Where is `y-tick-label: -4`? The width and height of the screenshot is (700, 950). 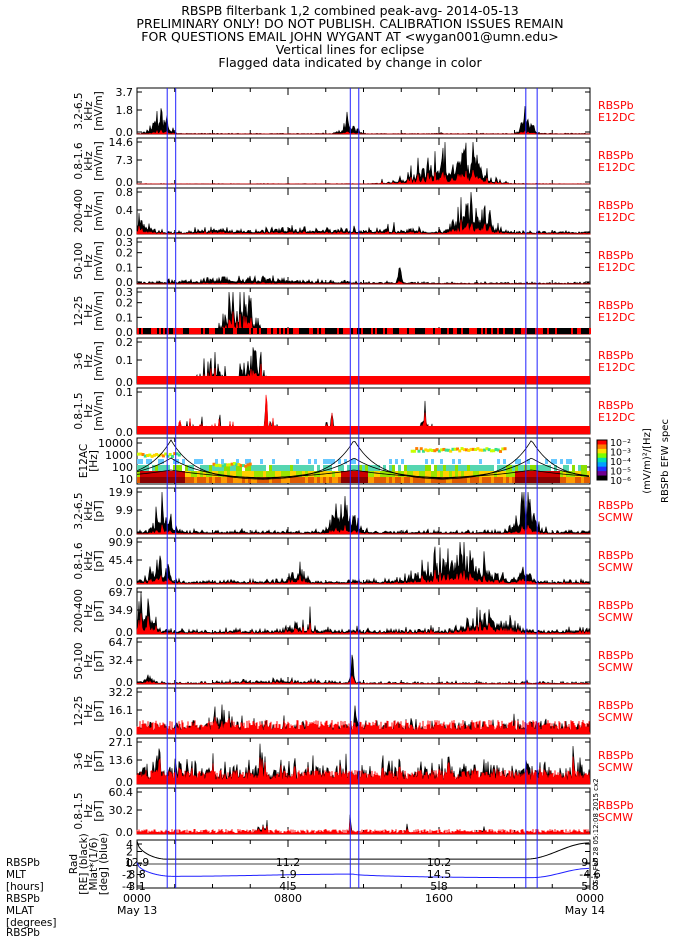
y-tick-label: -4 is located at coordinates (127, 886).